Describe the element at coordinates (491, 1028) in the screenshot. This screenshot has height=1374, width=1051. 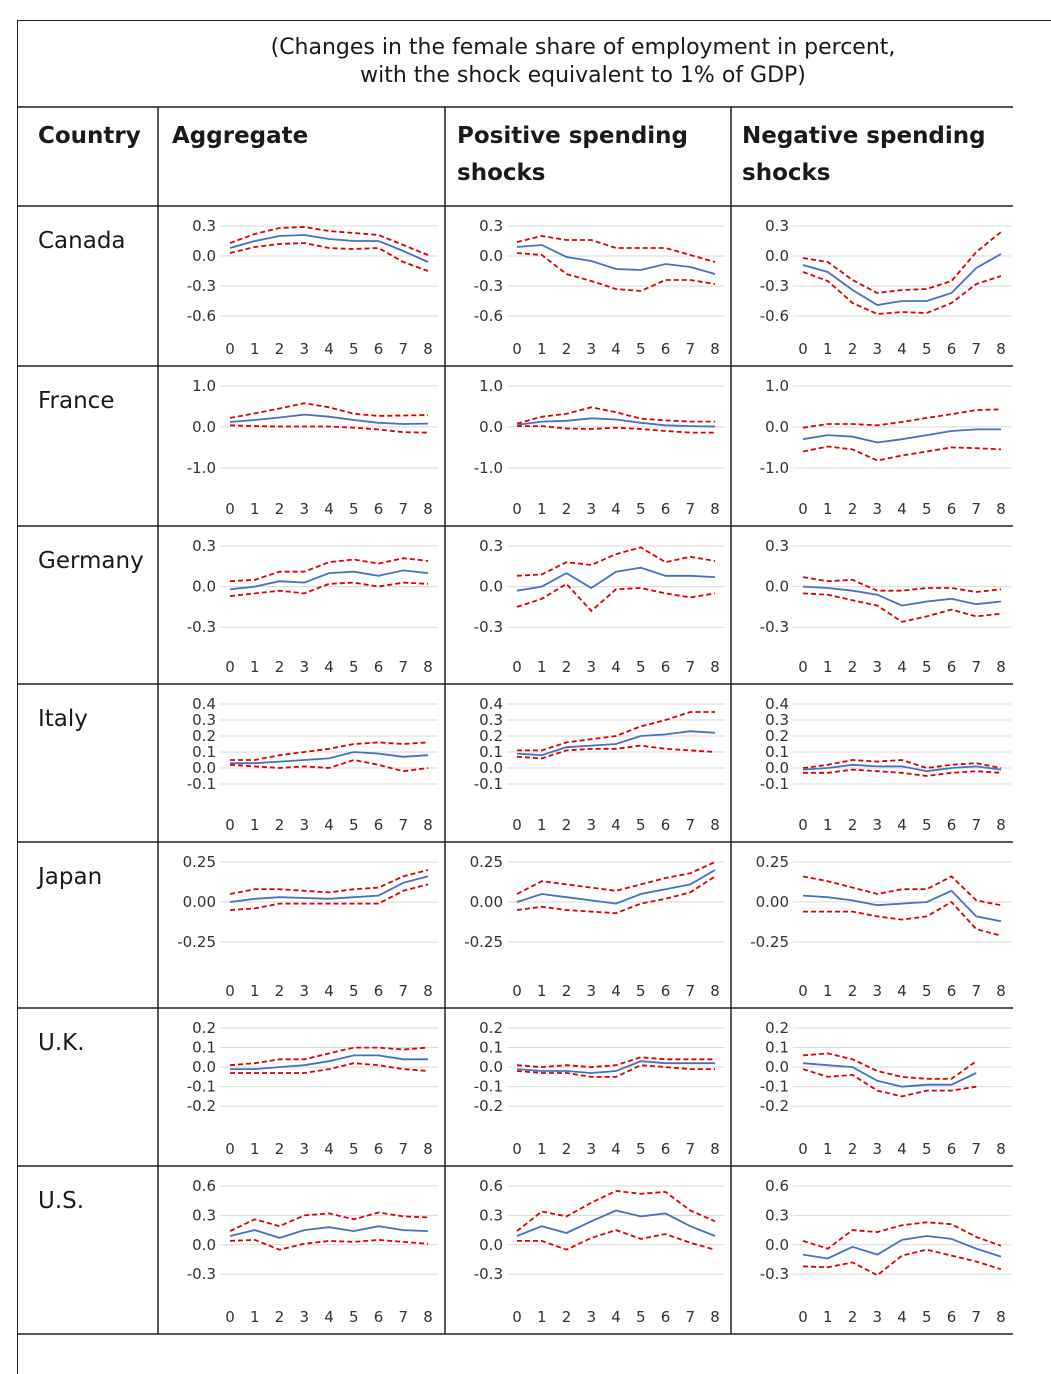
I see `uk-positive-y-tick-label: 0.2` at that location.